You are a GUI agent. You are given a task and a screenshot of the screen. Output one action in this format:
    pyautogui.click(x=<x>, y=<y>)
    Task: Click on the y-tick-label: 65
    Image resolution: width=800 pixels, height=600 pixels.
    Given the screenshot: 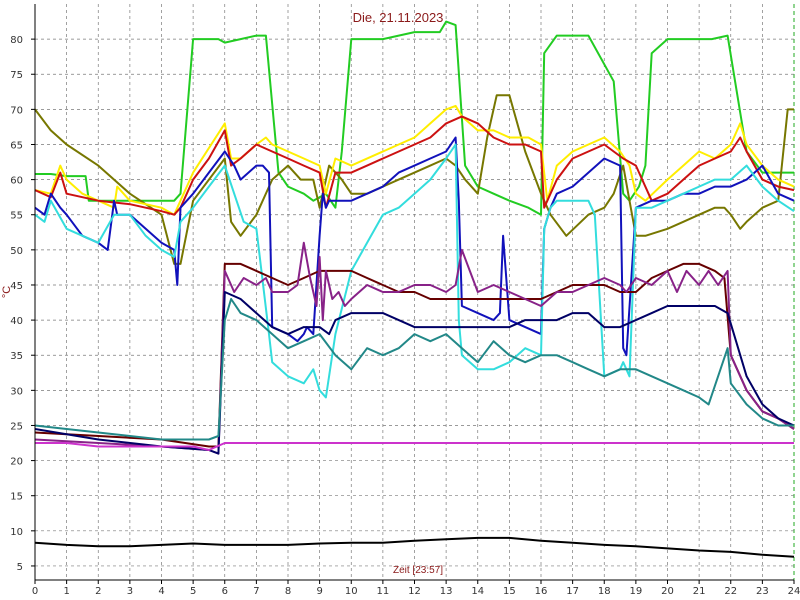 What is the action you would take?
    pyautogui.click(x=16, y=145)
    